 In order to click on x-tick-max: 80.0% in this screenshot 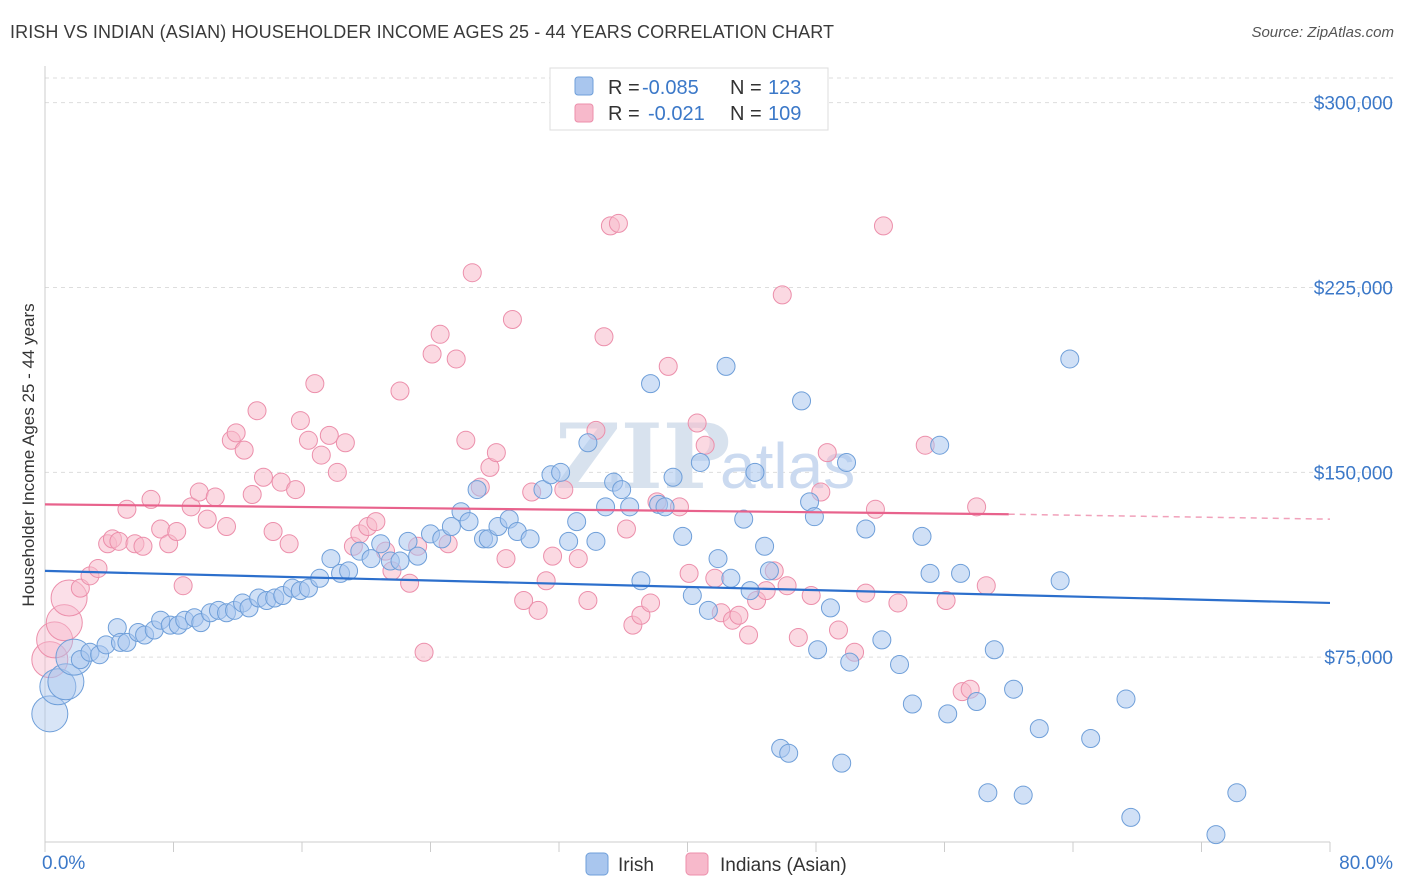, I will do `click(1366, 863)`.